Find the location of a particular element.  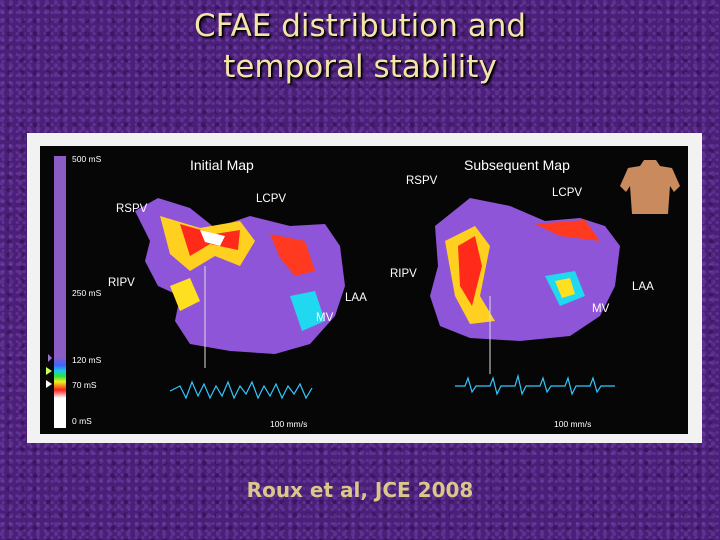

label-lcpv-subsequent: LCPV is located at coordinates (567, 193).